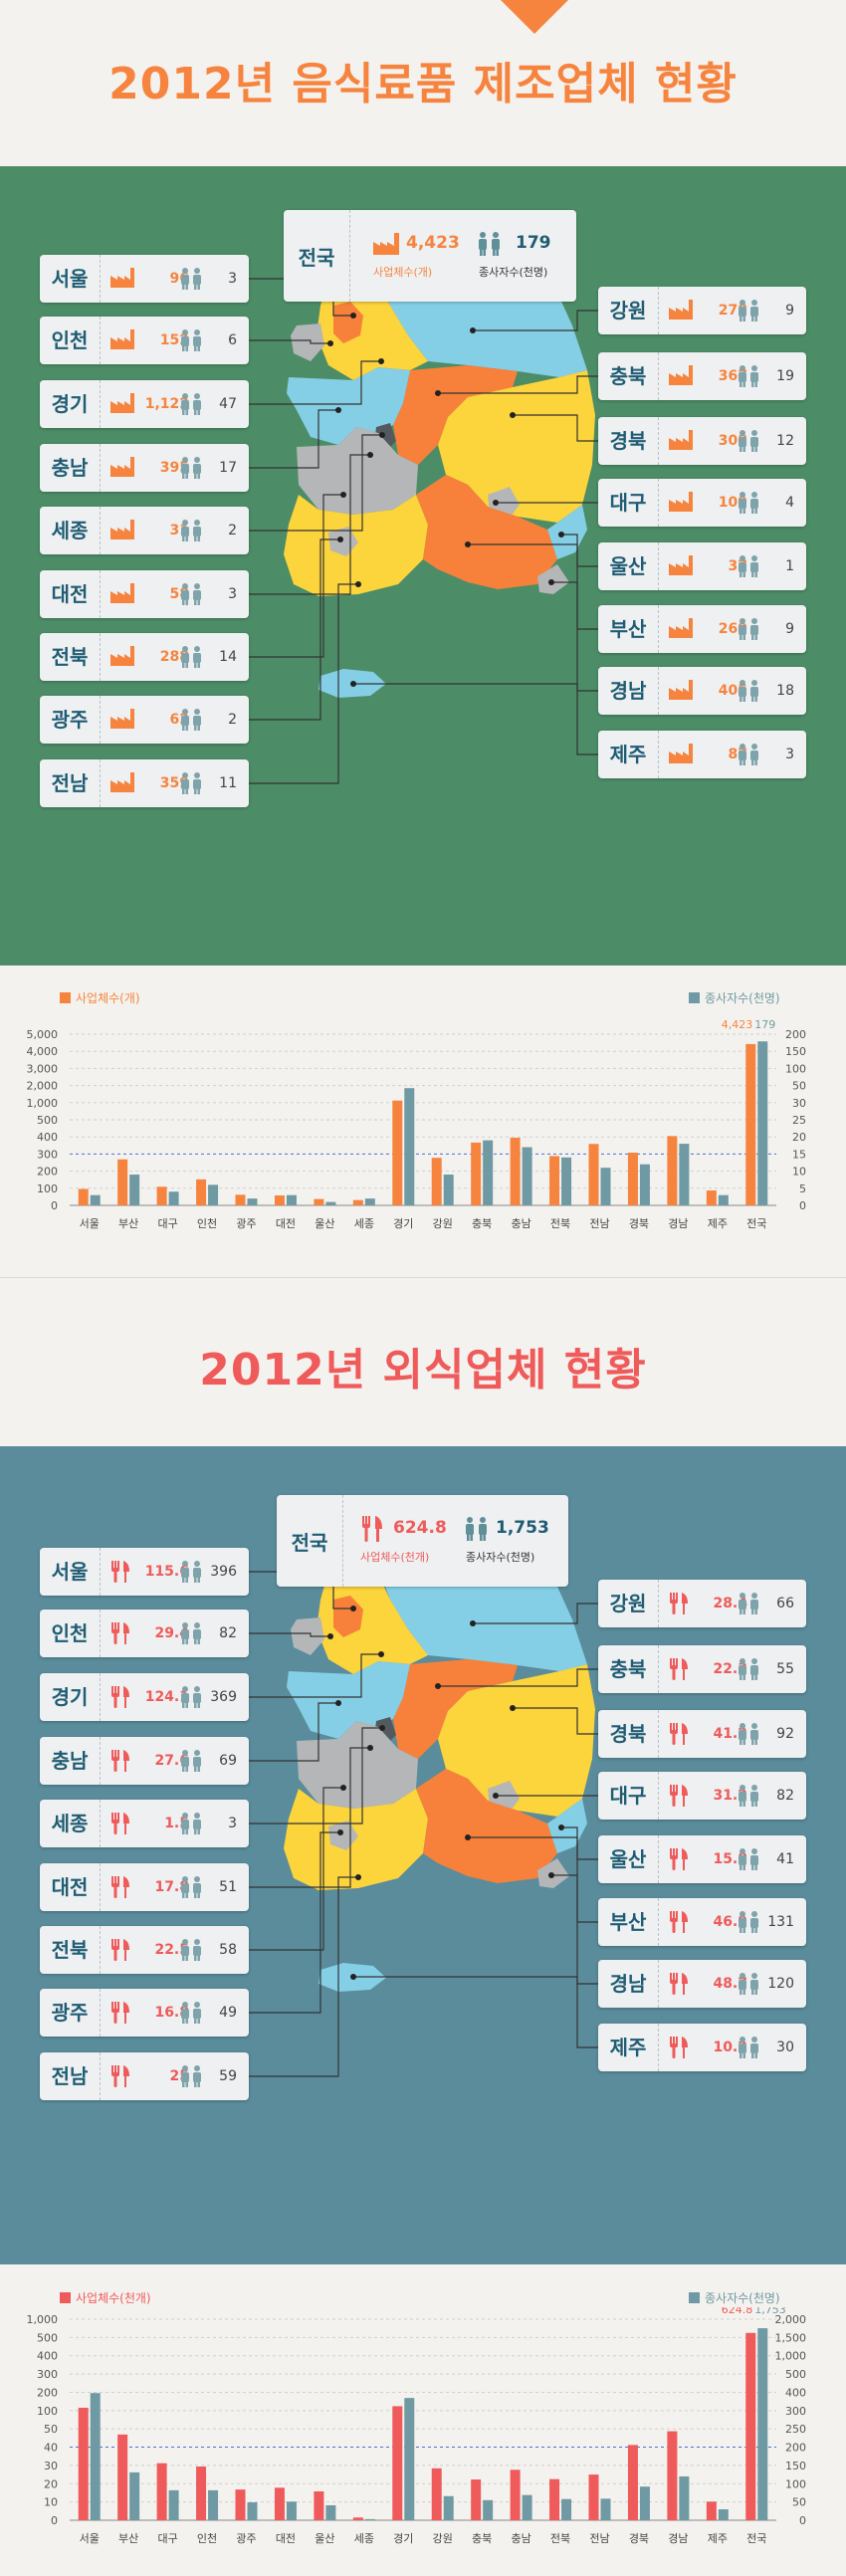 This screenshot has width=846, height=2576. Describe the element at coordinates (628, 1796) in the screenshot. I see `region-name: 대구` at that location.